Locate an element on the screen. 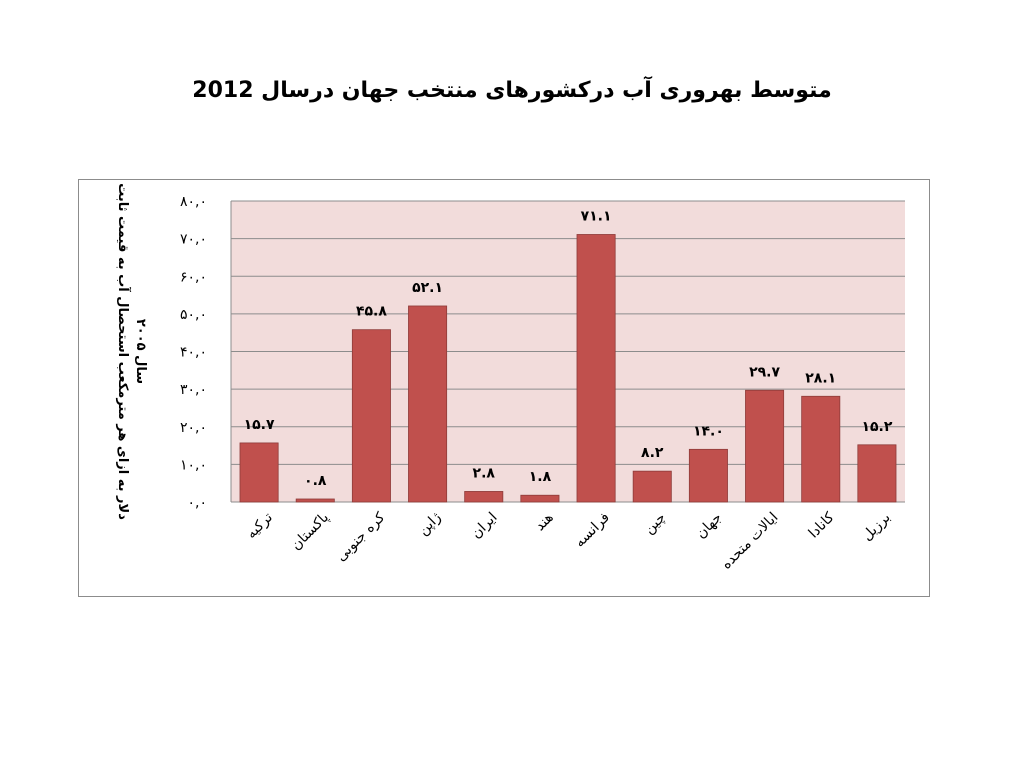 The height and width of the screenshot is (768, 1024). y-tick-label: ۶۰,۰ is located at coordinates (193, 277).